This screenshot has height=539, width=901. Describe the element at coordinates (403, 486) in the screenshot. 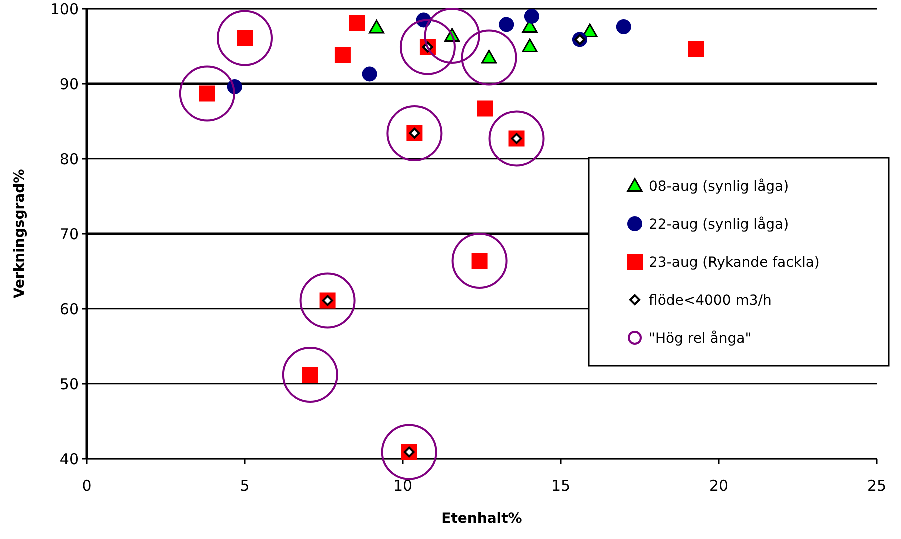

I see `x-tick-label: 10` at that location.